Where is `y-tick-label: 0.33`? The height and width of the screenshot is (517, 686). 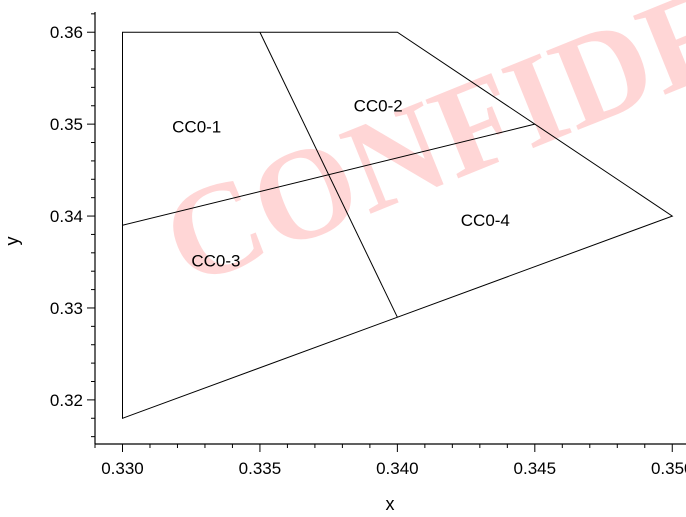
y-tick-label: 0.33 is located at coordinates (66, 308).